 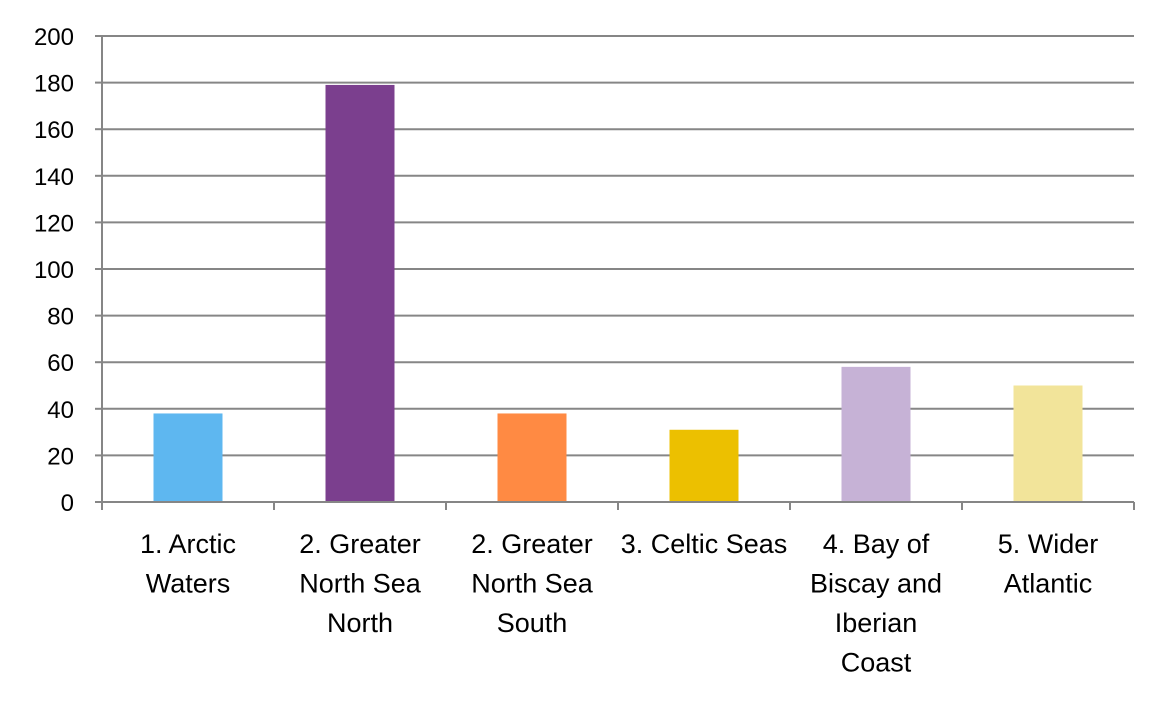 I want to click on y-tick-label: 160, so click(x=54, y=130).